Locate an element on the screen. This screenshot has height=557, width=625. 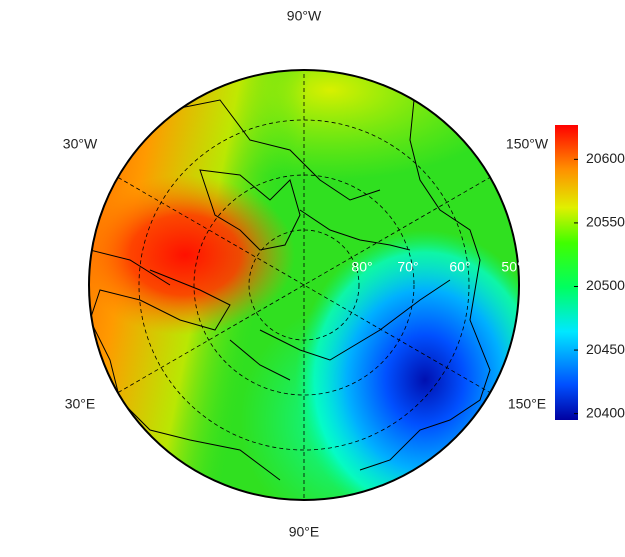
latitude-label: 80° is located at coordinates (361, 267).